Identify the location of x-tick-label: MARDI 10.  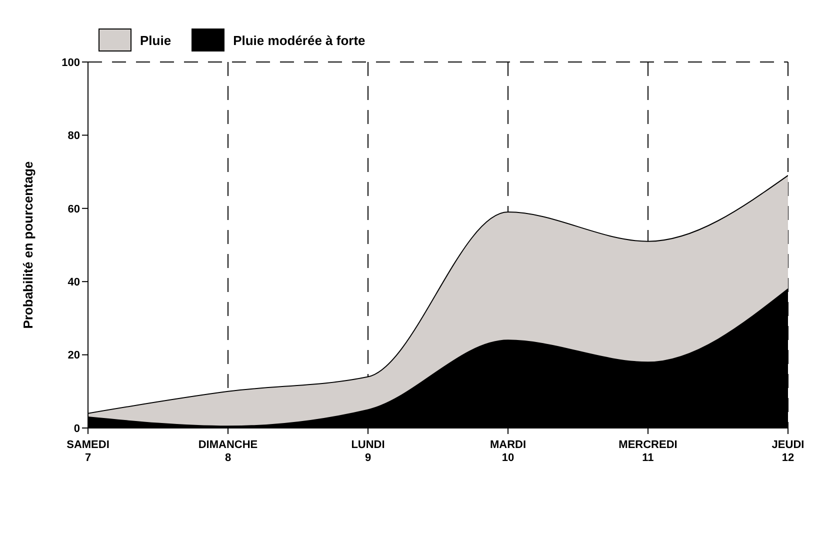
(508, 451).